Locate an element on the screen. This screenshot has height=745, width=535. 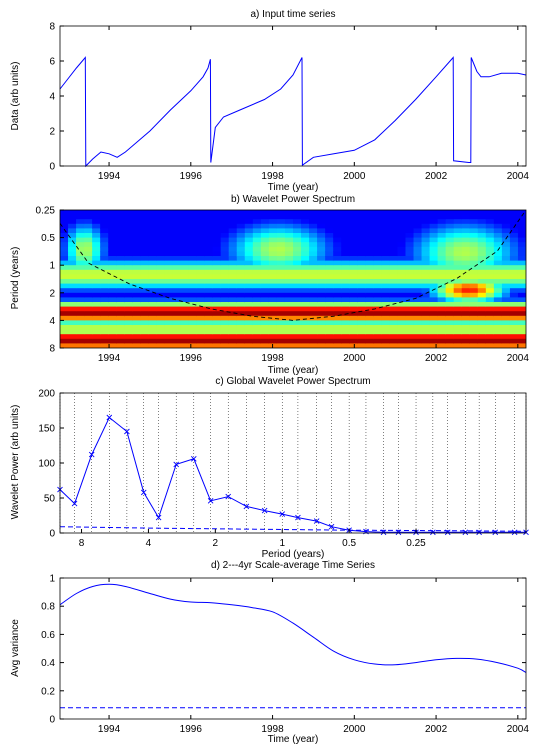
panel-b-title: b) Wavelet Power Spectrum is located at coordinates (293, 199).